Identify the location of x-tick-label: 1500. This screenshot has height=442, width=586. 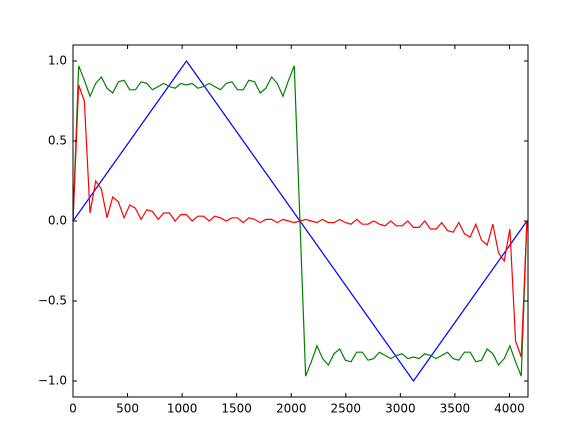
(236, 409).